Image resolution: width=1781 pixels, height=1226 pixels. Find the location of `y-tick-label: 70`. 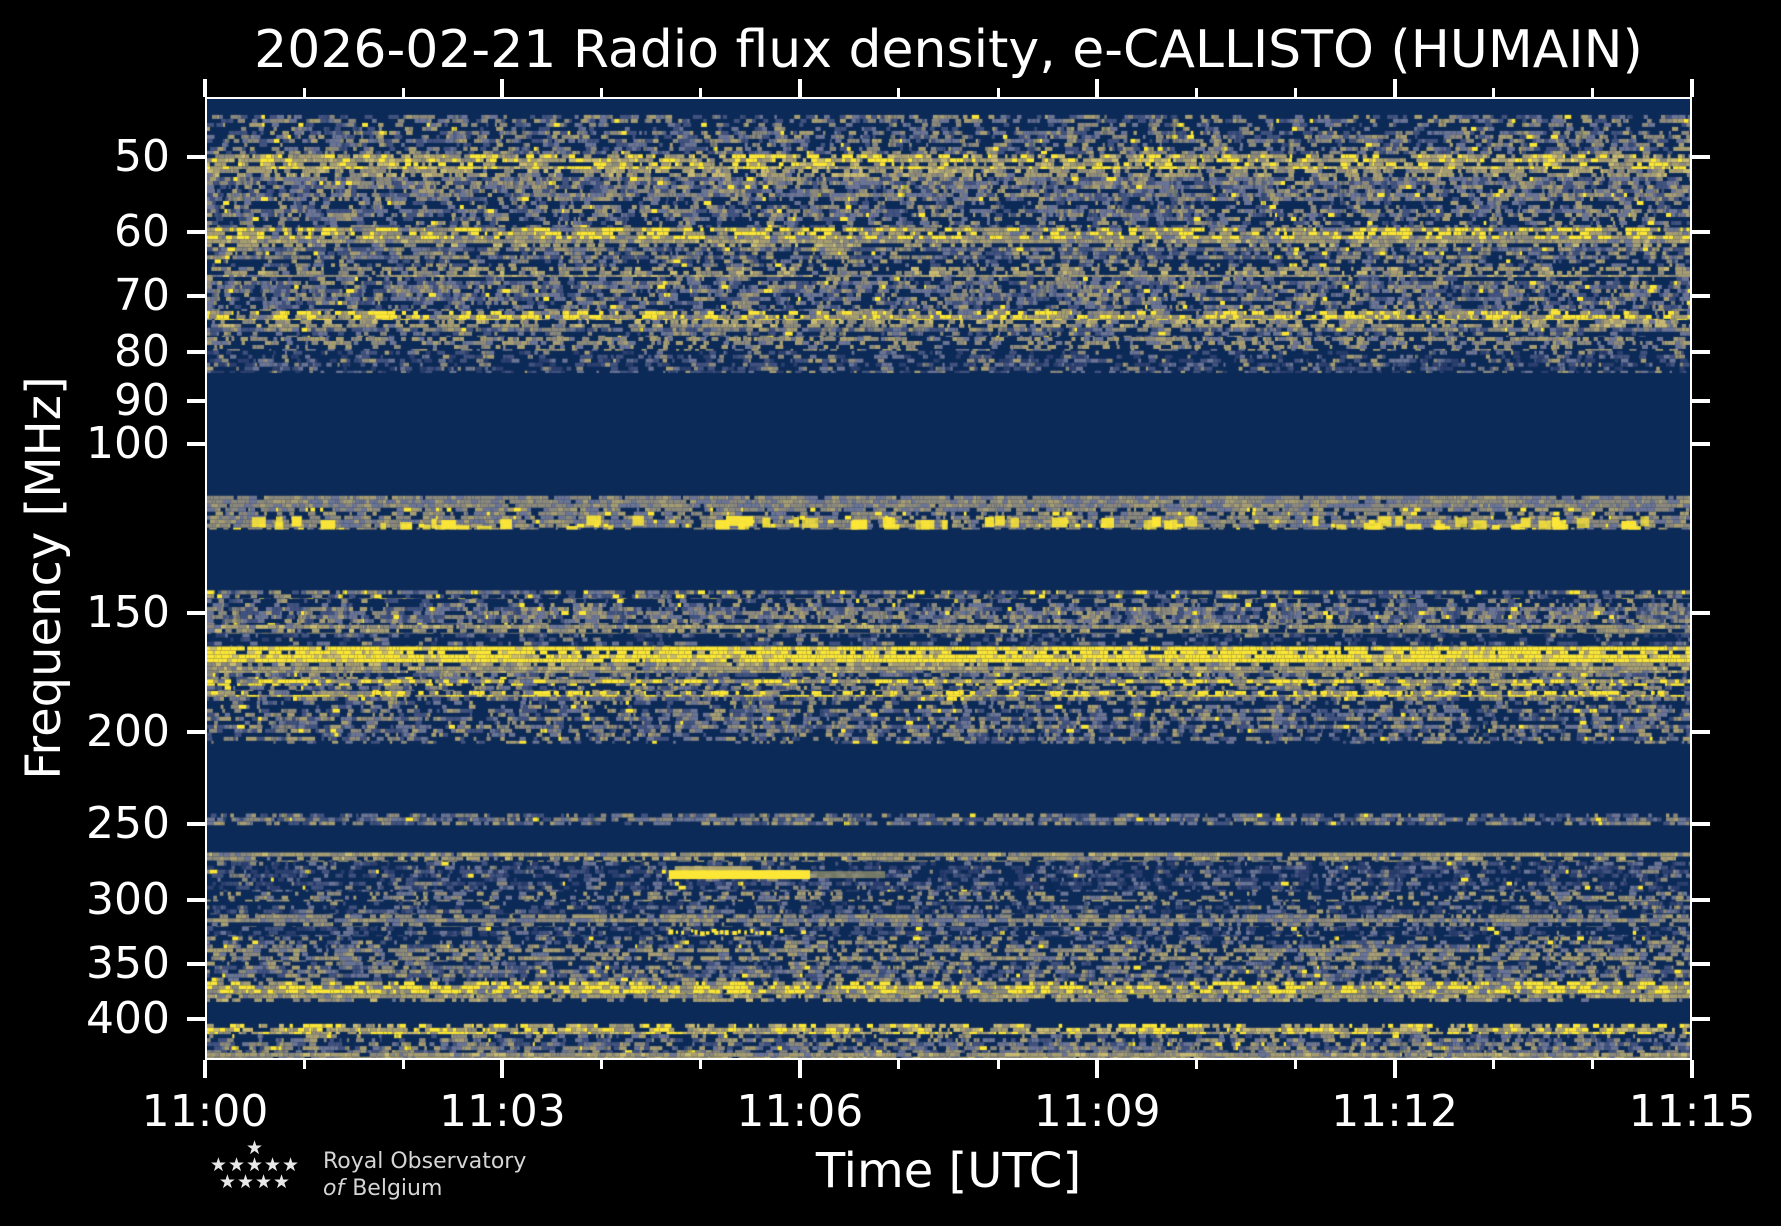

y-tick-label: 70 is located at coordinates (142, 296).